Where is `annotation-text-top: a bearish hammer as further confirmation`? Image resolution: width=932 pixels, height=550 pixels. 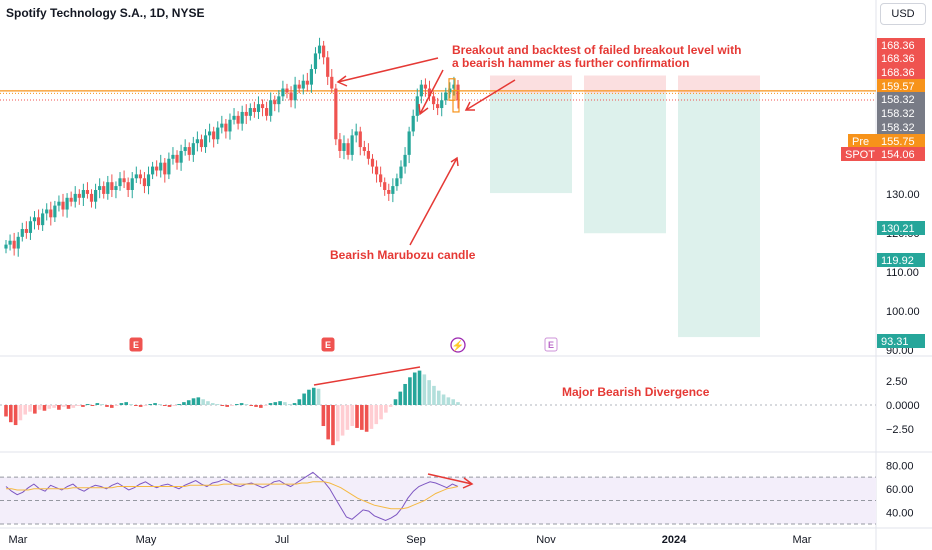 annotation-text-top: a bearish hammer as further confirmation is located at coordinates (570, 63).